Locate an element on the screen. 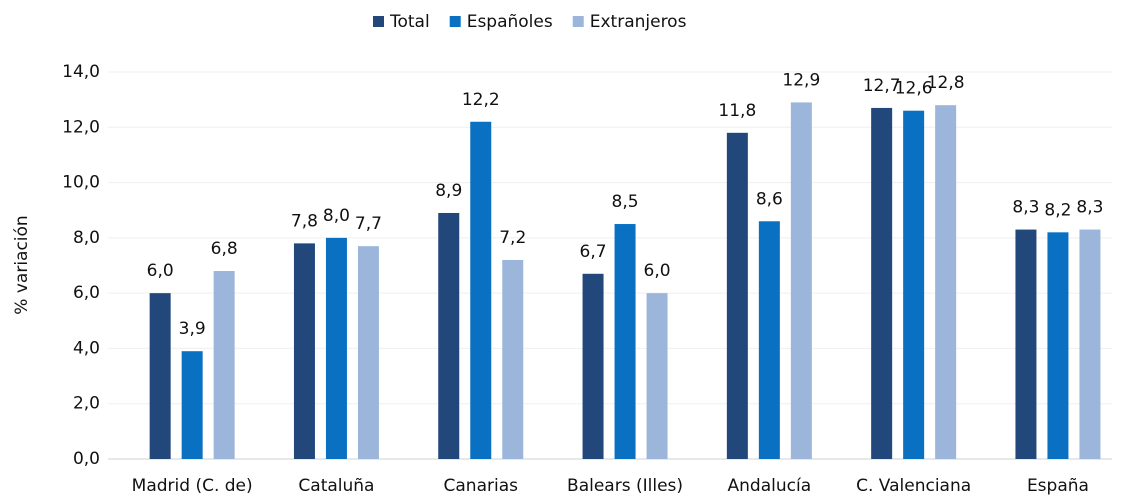 This screenshot has height=497, width=1124. x-tick-label: España is located at coordinates (1058, 486).